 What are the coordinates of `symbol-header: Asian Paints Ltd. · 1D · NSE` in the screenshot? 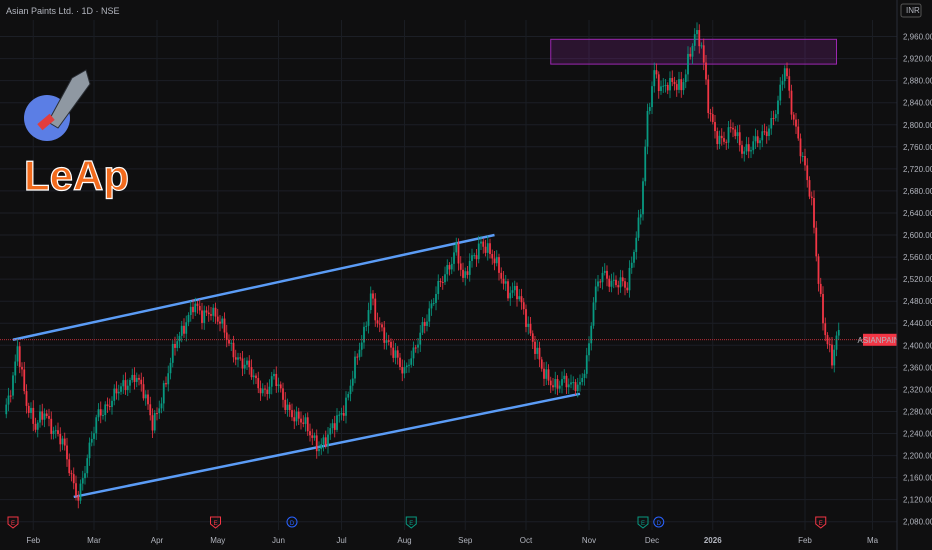 It's located at (63, 11).